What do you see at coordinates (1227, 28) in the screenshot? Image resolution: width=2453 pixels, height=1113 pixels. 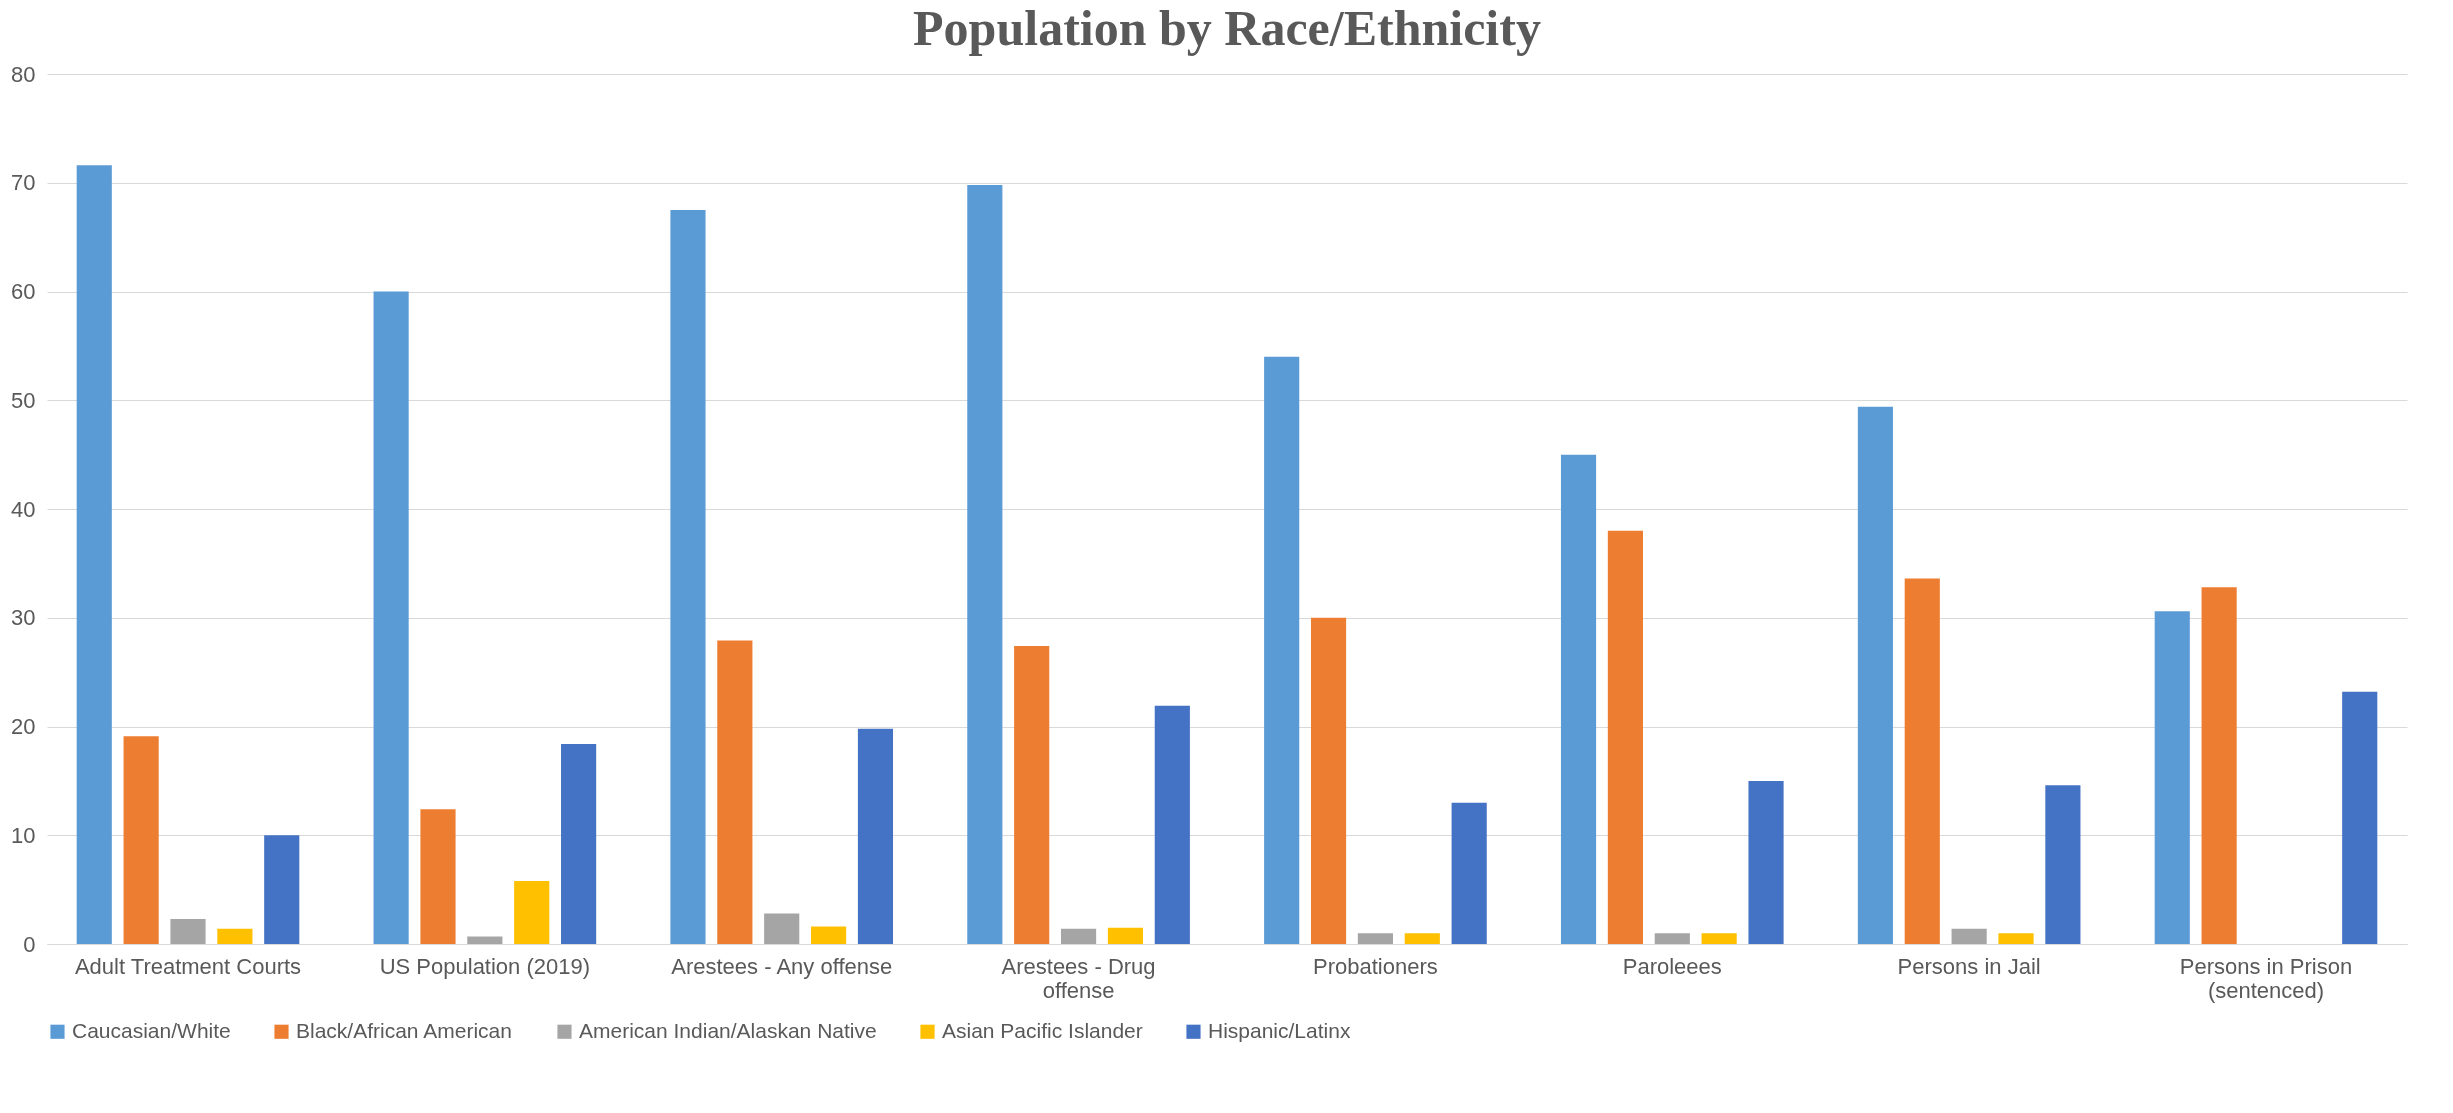 I see `chart-title: Population by Race/Ethnicity` at bounding box center [1227, 28].